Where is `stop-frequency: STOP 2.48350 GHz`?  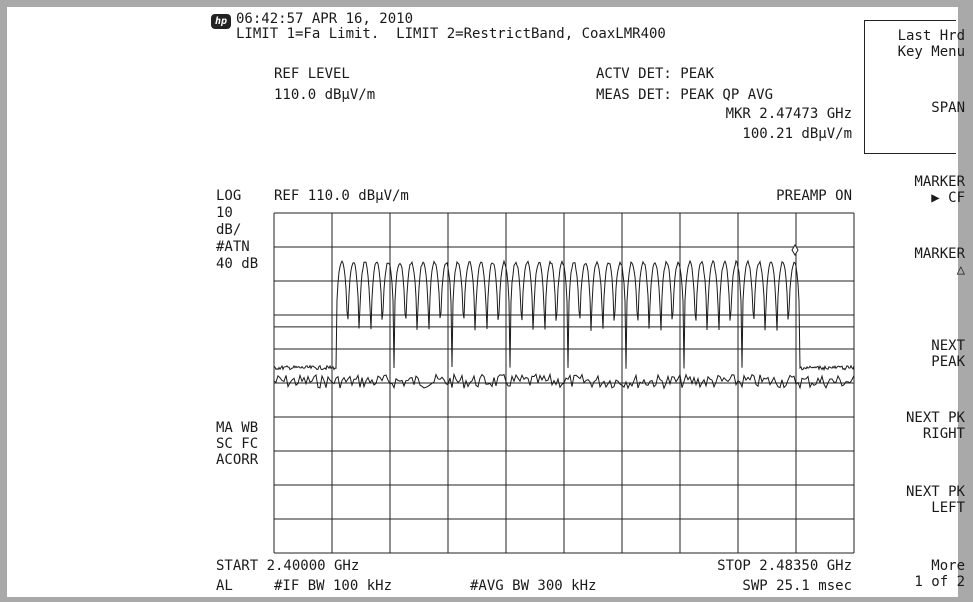 stop-frequency: STOP 2.48350 GHz is located at coordinates (784, 566).